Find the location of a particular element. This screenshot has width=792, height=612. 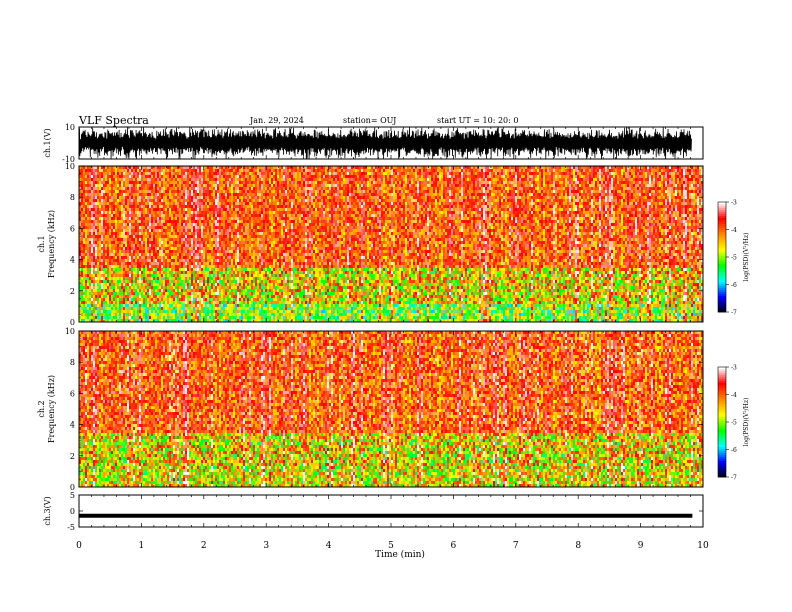

ch2-spectrogram-channel-label: ch.2 is located at coordinates (41, 408).